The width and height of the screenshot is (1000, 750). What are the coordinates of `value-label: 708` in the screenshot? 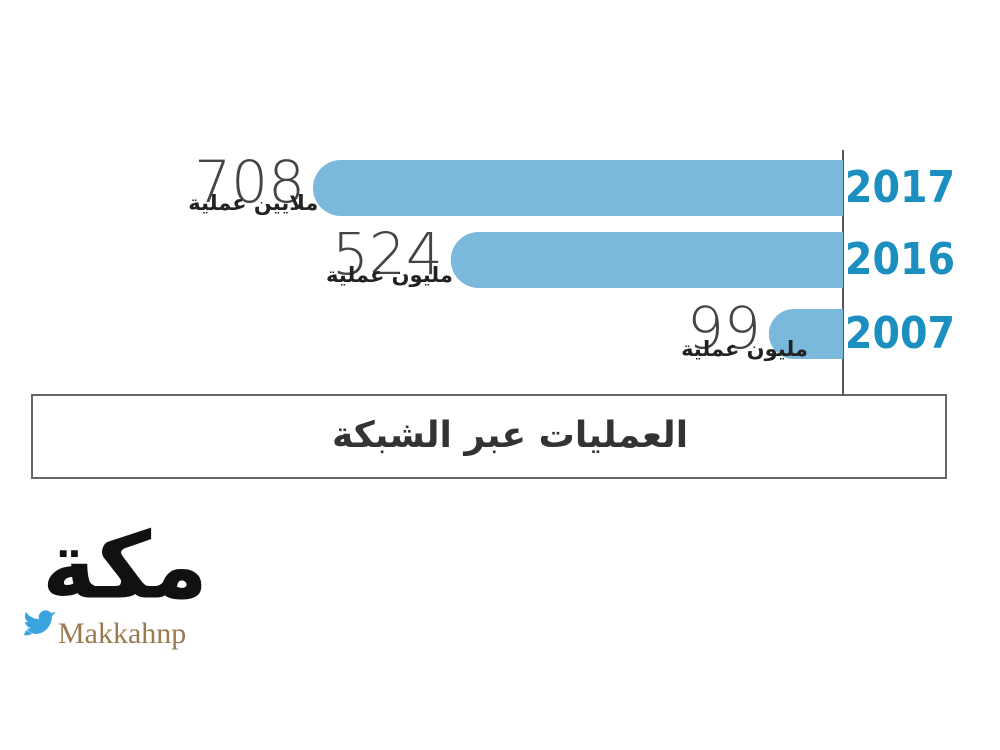 It's located at (249, 182).